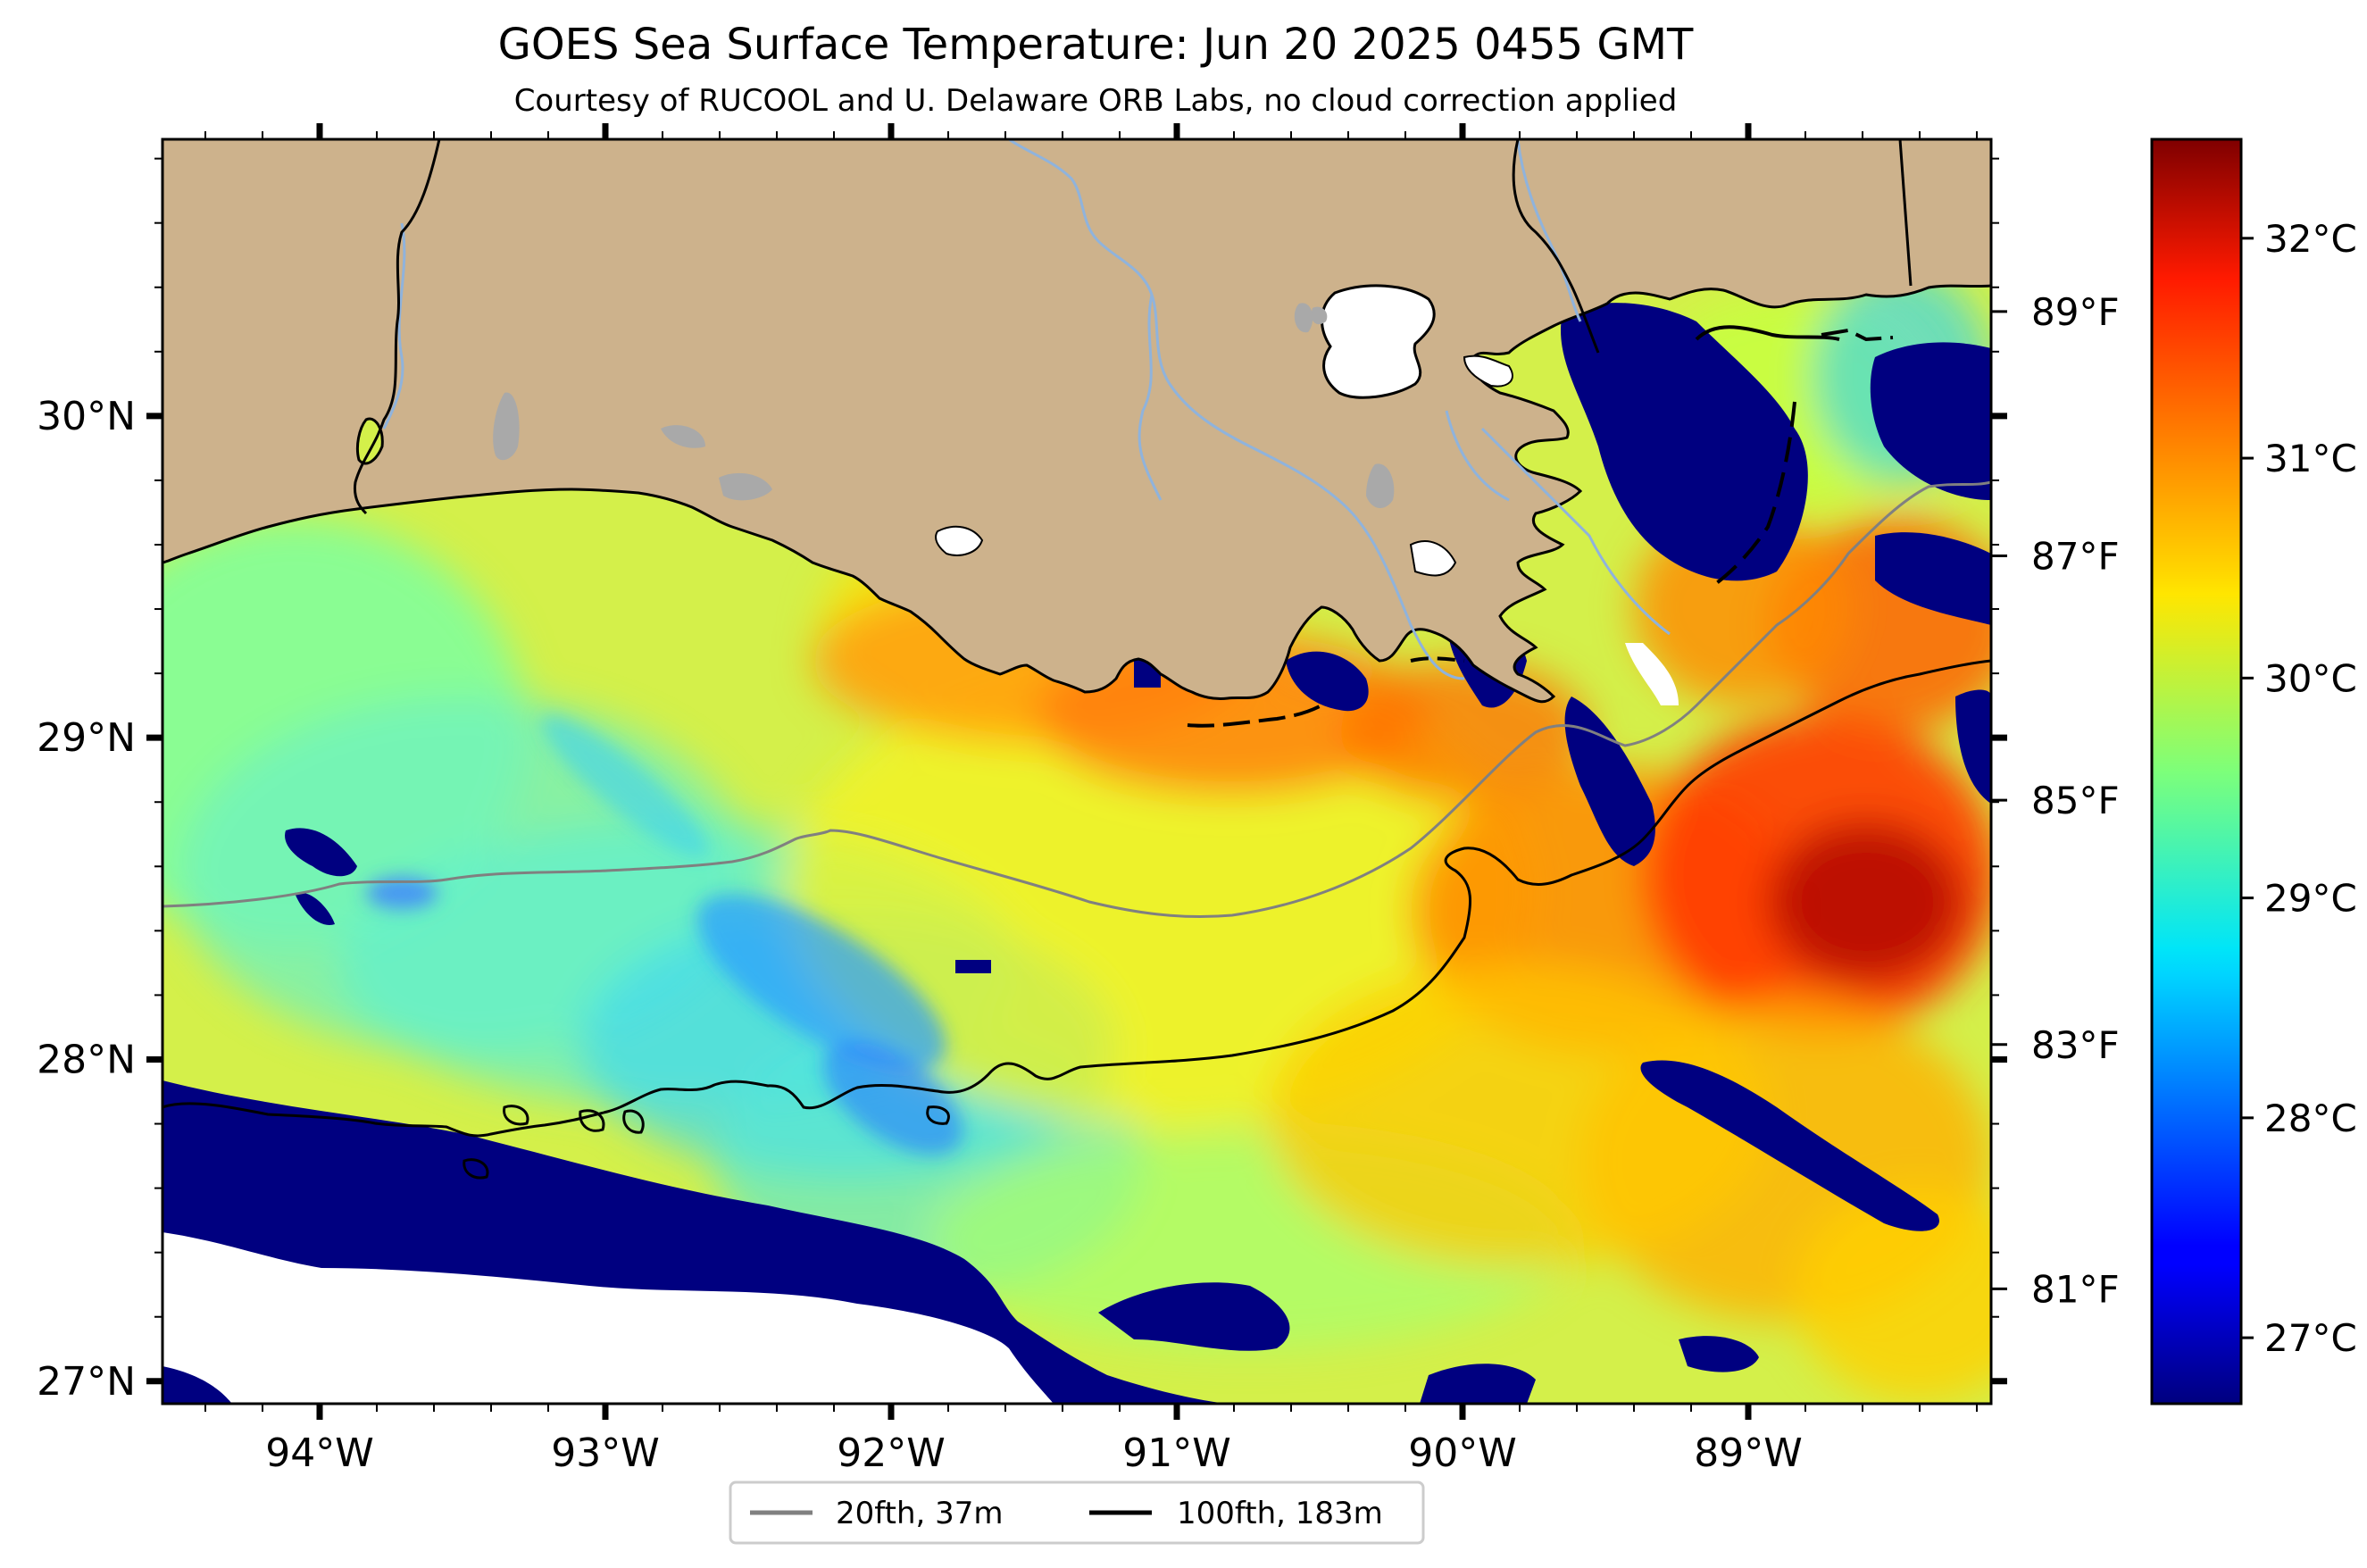 The width and height of the screenshot is (2367, 1568). I want to click on fahrenheit-tick-label: 85°F, so click(2075, 800).